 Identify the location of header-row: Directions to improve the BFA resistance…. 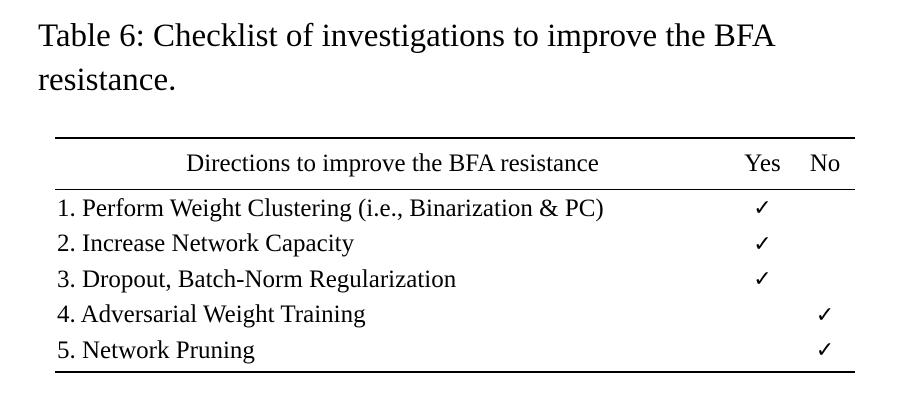
(455, 164).